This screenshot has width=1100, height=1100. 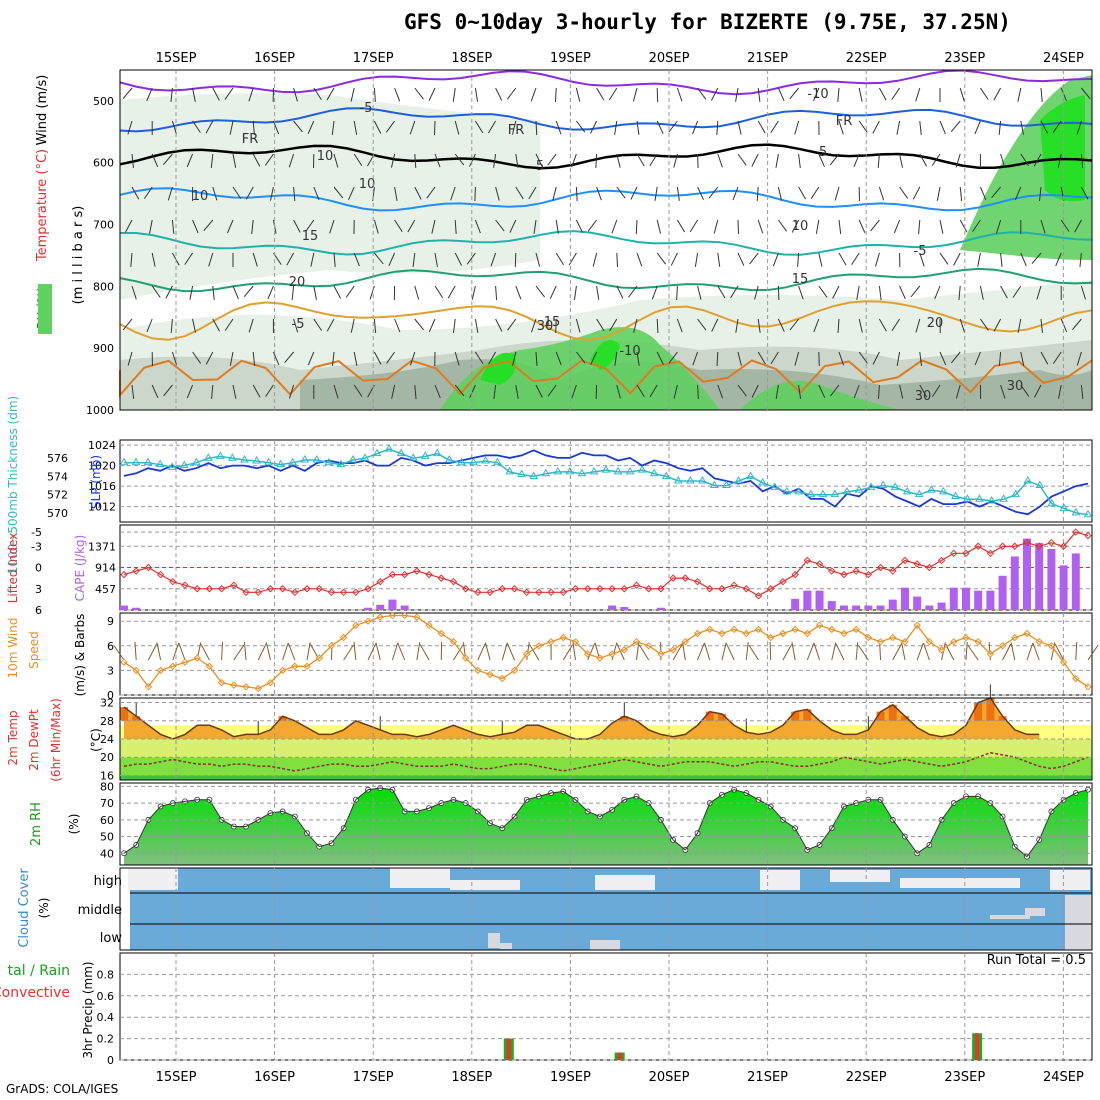 What do you see at coordinates (102, 486) in the screenshot?
I see `slp-tick-label: 1016` at bounding box center [102, 486].